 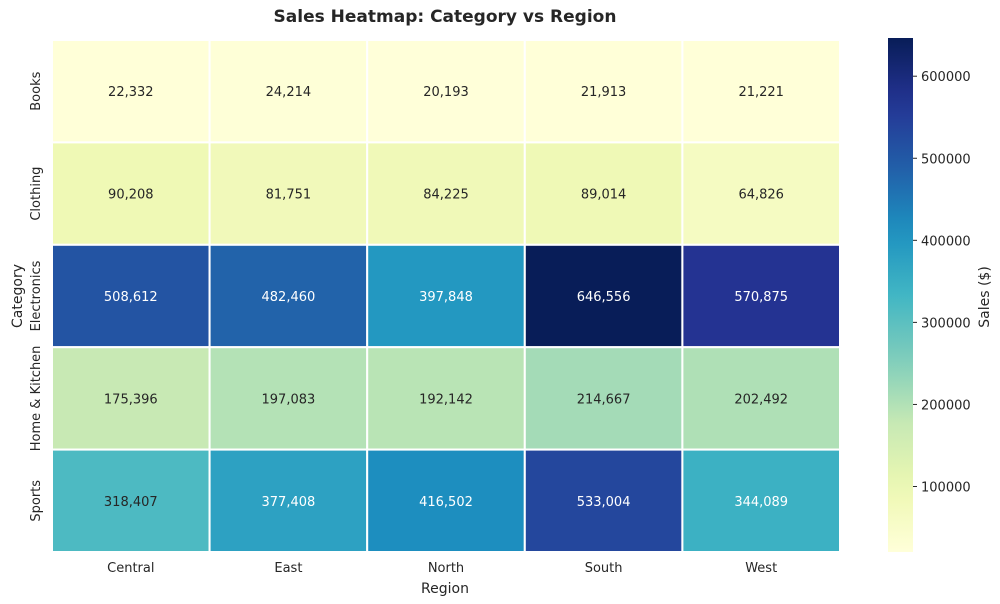 What do you see at coordinates (985, 297) in the screenshot?
I see `colorbar-label: Sales ($)` at bounding box center [985, 297].